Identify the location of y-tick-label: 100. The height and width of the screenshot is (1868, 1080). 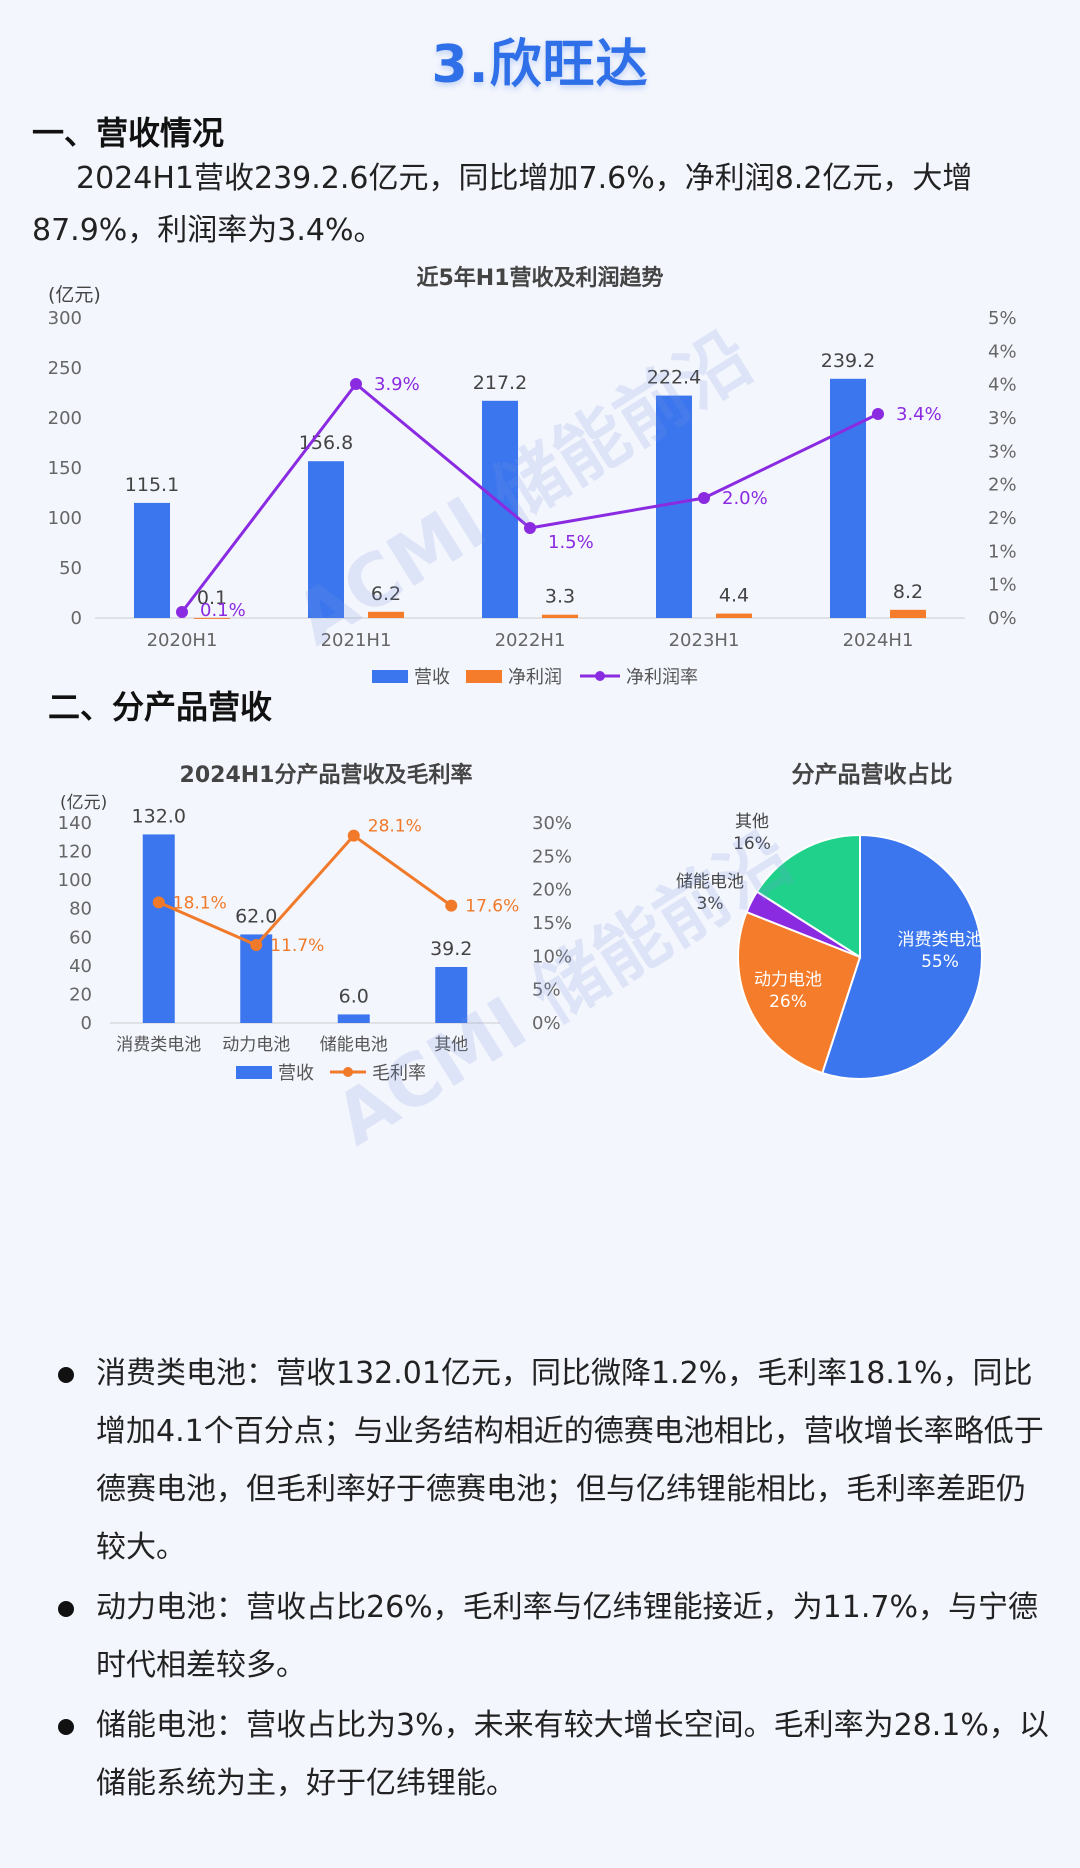
(75, 880).